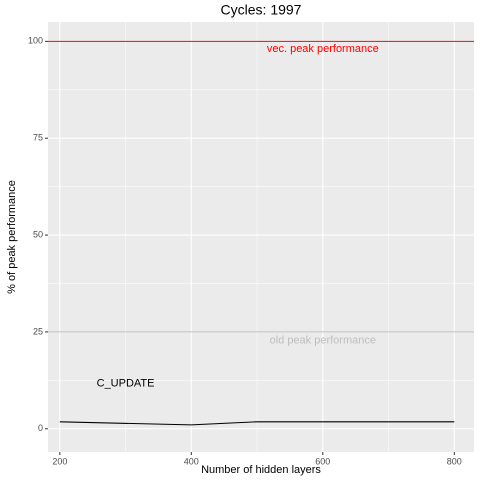 The image size is (480, 480). Describe the element at coordinates (257, 423) in the screenshot. I see `line` at that location.